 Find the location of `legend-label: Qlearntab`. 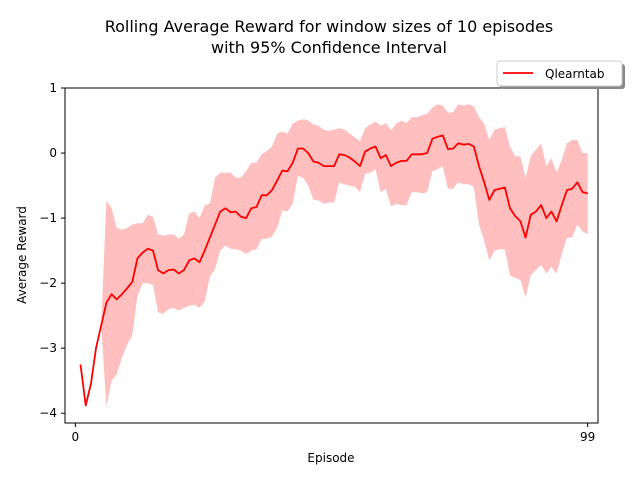

legend-label: Qlearntab is located at coordinates (575, 74).